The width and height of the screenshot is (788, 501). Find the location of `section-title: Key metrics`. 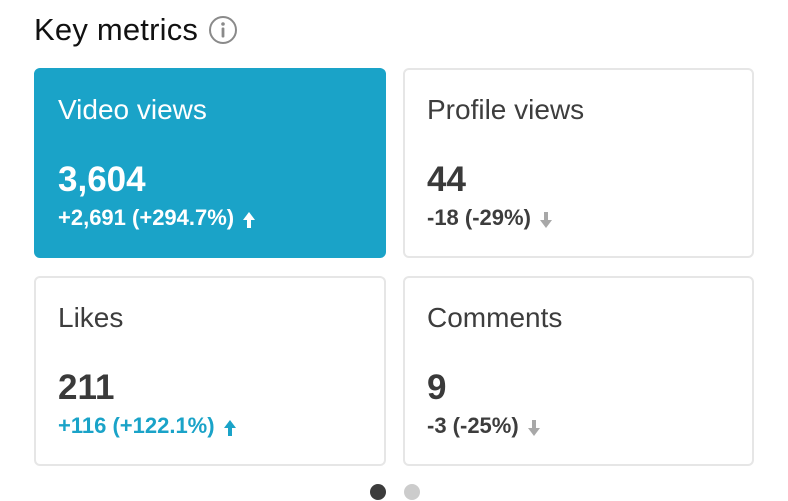

section-title: Key metrics is located at coordinates (116, 29).